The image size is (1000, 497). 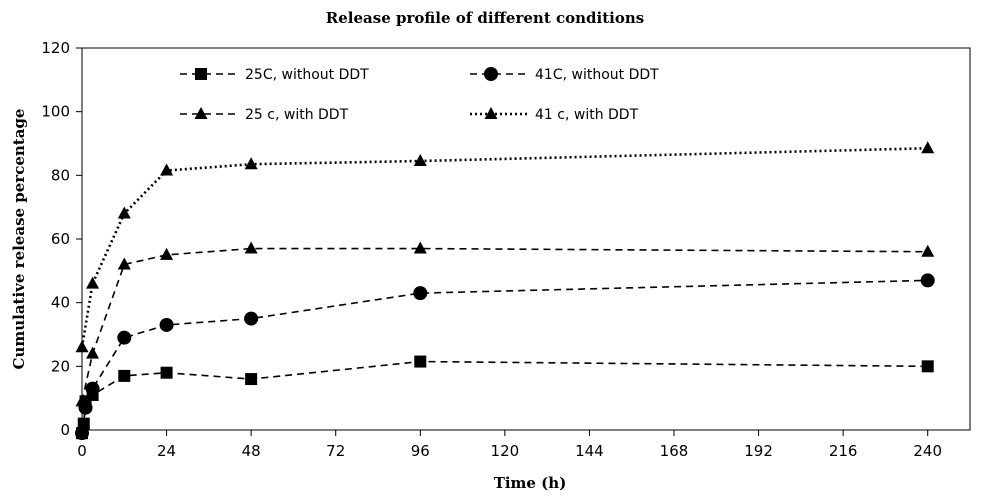 I want to click on y-tick-label: 20, so click(x=60, y=366).